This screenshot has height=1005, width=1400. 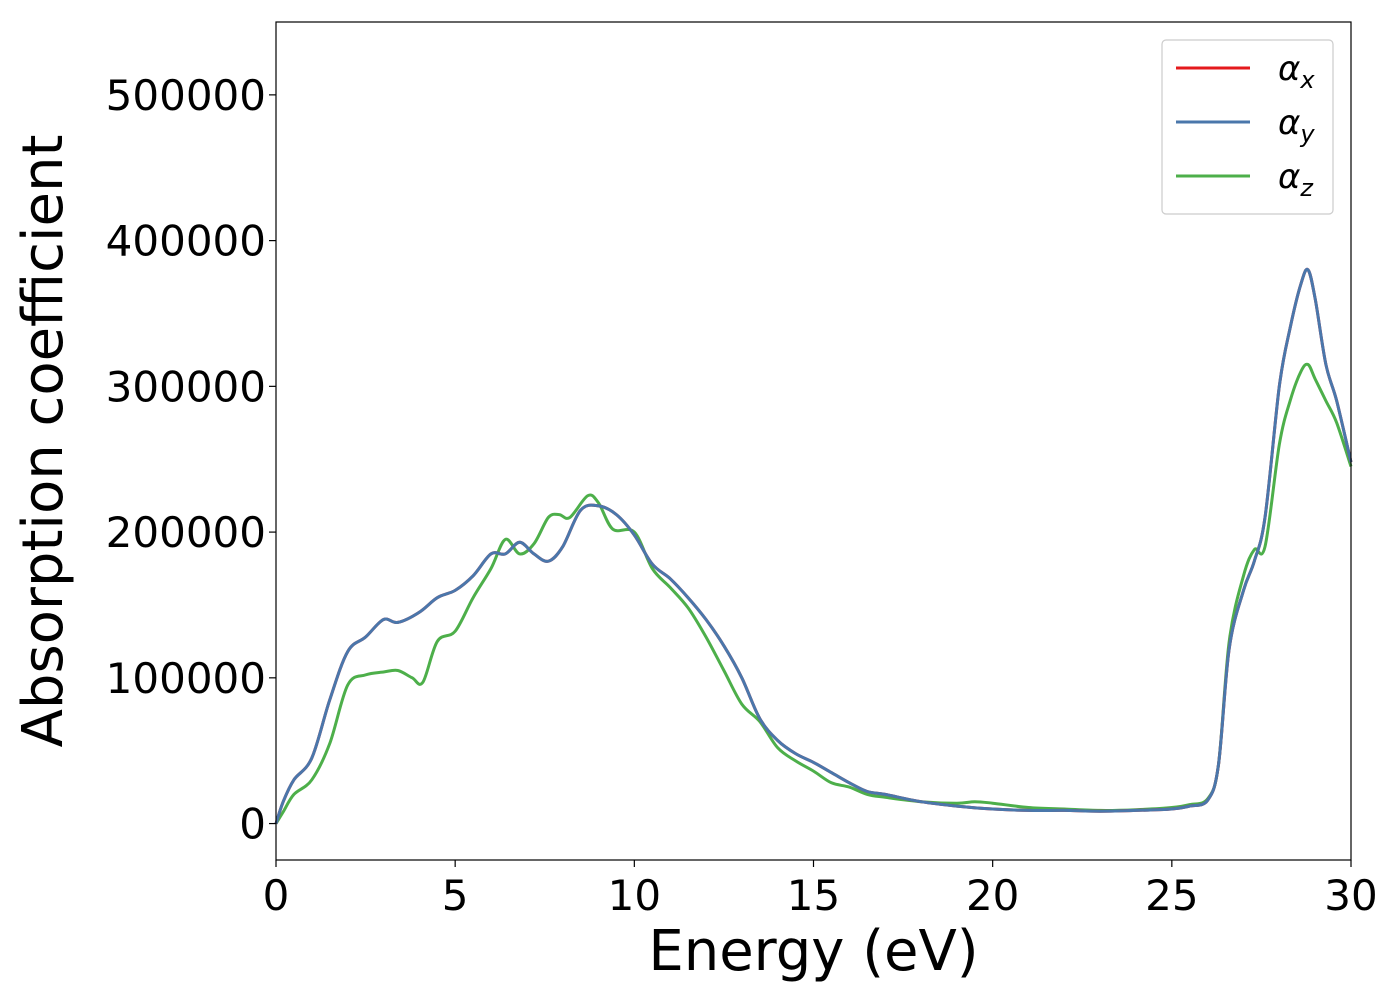 I want to click on y-tick-label: 500000, so click(x=186, y=95).